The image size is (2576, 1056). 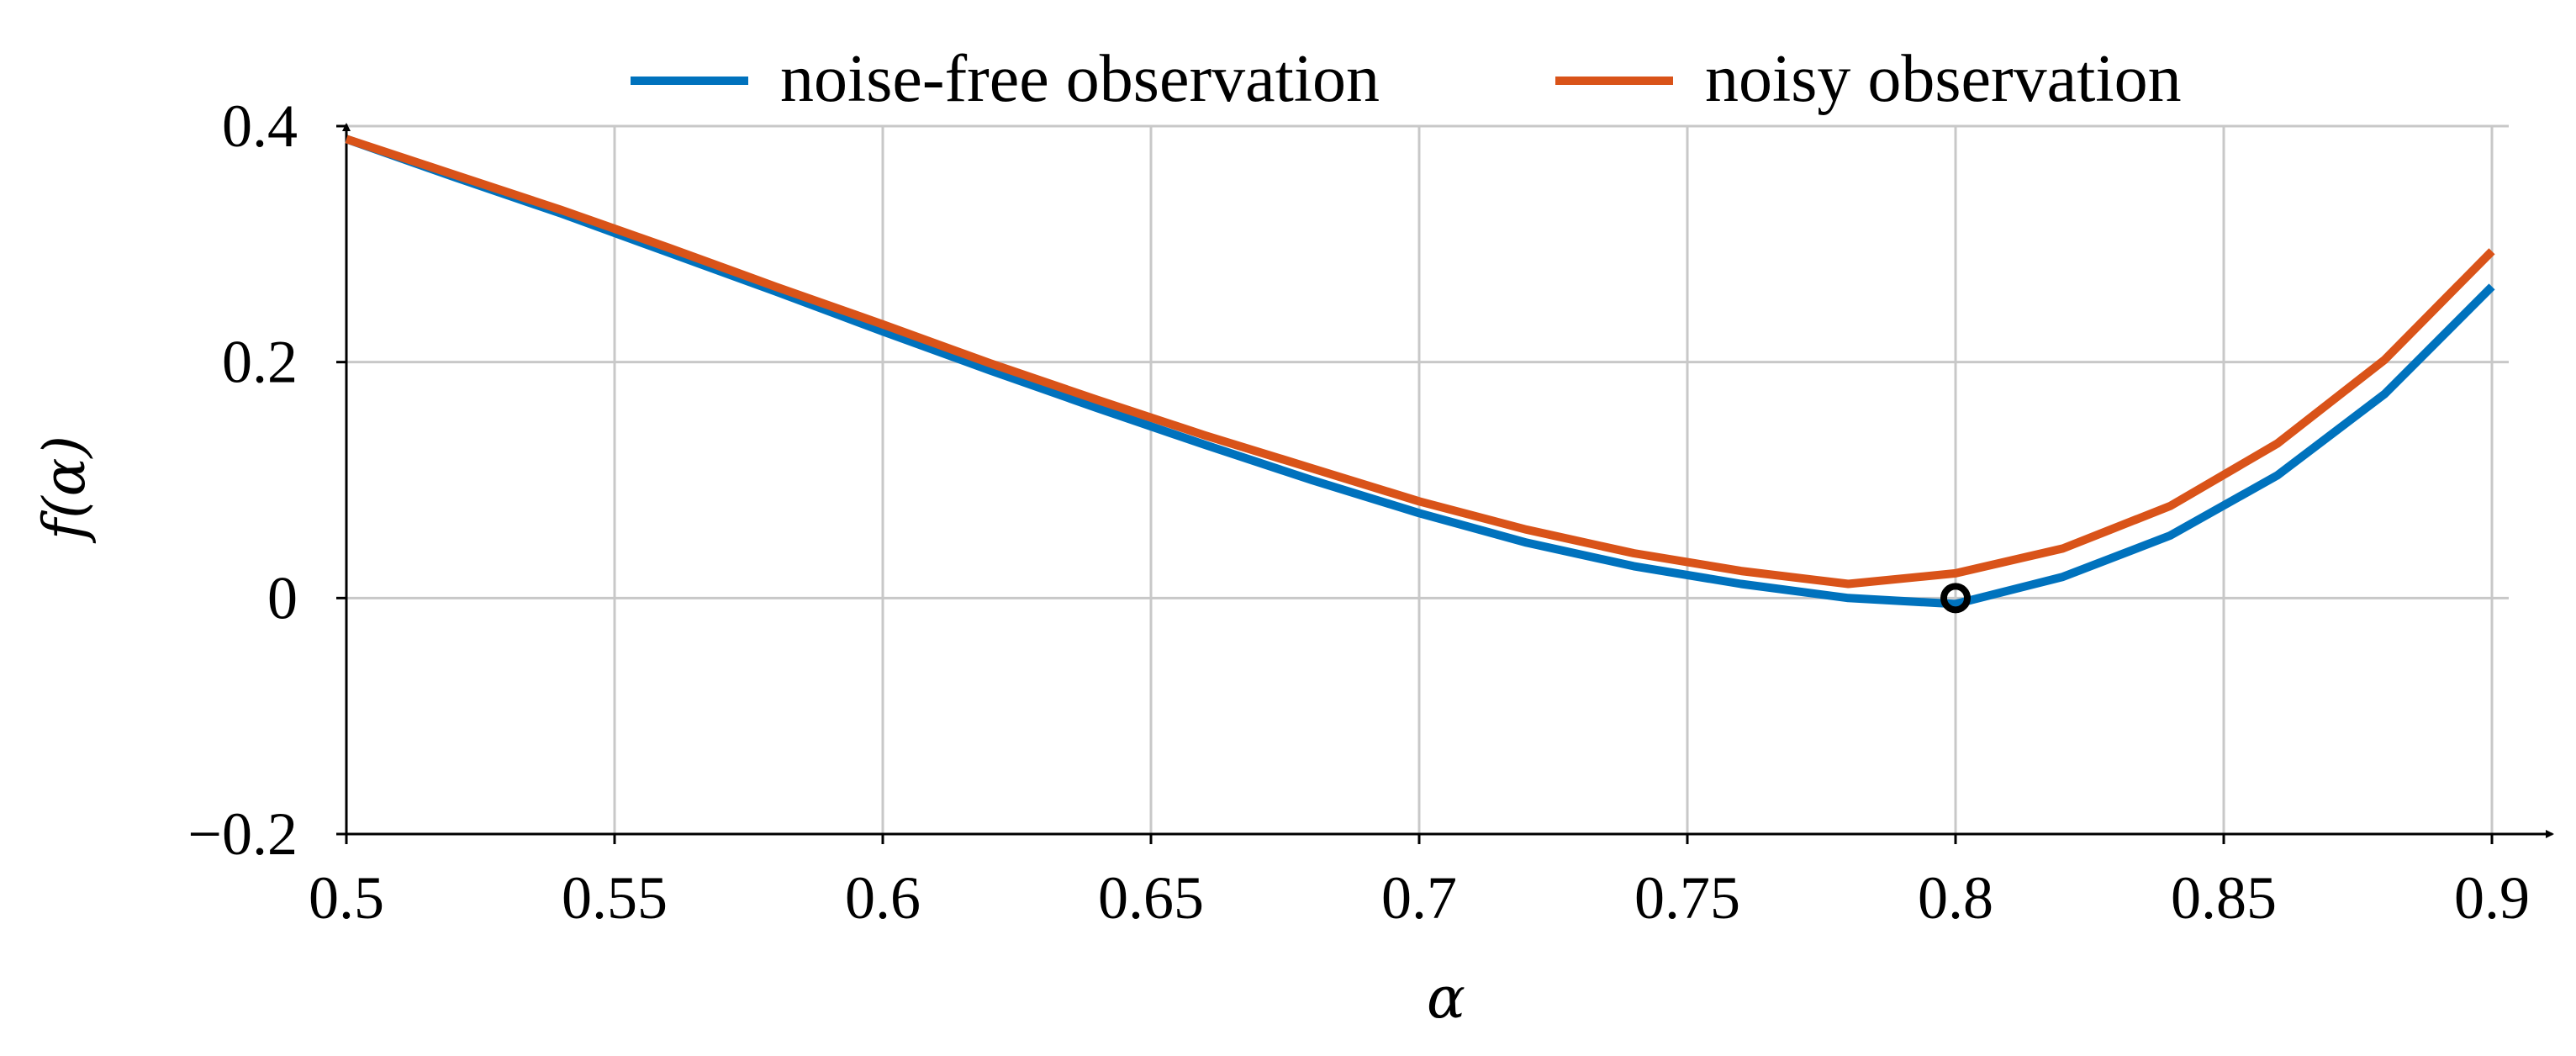 I want to click on x-tick-label: 0.6, so click(x=883, y=898).